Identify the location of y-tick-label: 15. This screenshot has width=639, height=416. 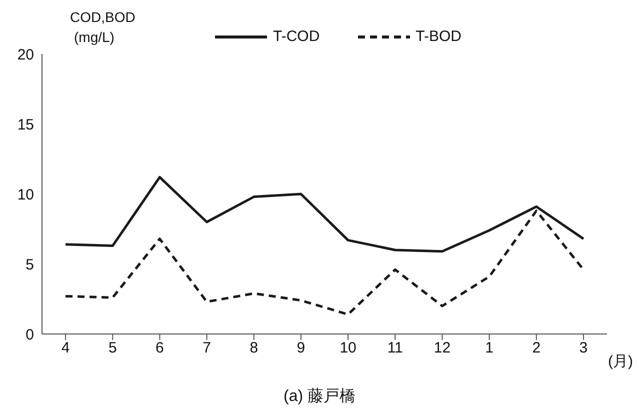
(25, 125).